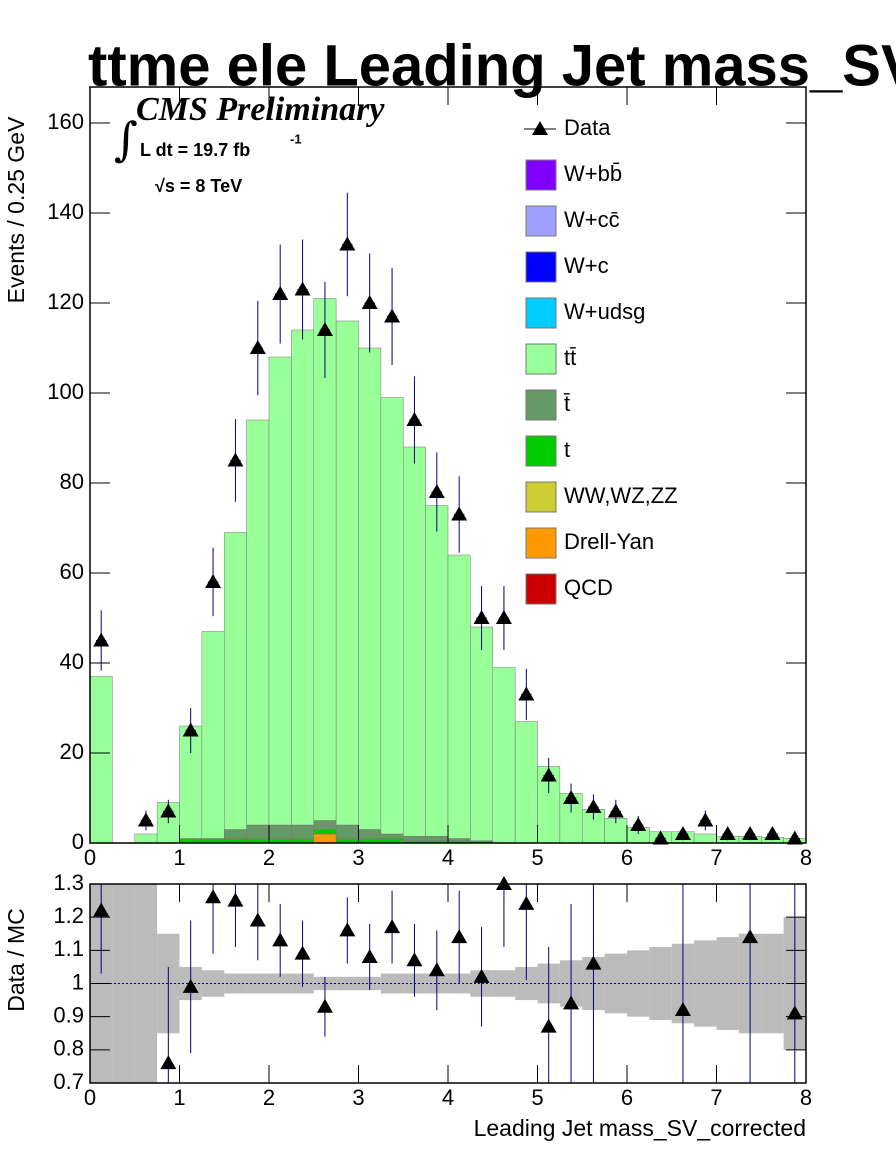  Describe the element at coordinates (567, 403) in the screenshot. I see `legend-label: t̄` at that location.